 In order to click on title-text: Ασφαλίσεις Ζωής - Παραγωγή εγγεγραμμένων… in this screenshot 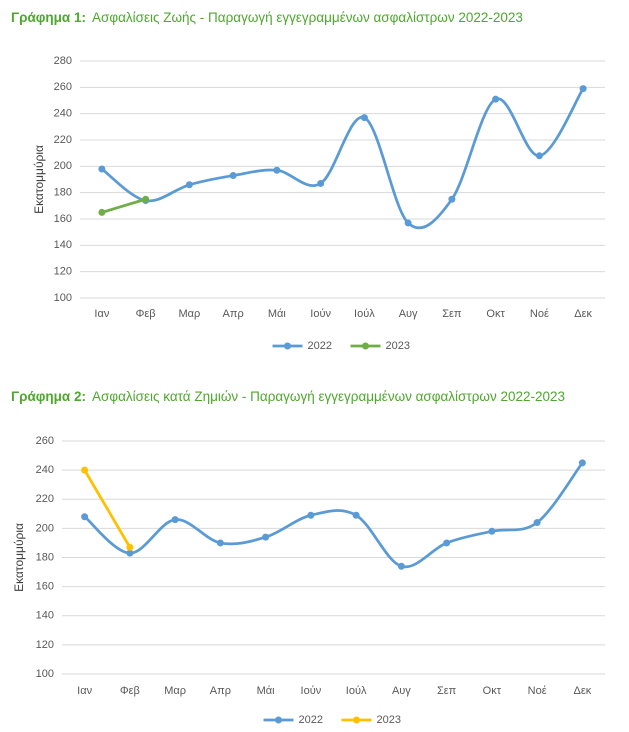, I will do `click(307, 17)`.